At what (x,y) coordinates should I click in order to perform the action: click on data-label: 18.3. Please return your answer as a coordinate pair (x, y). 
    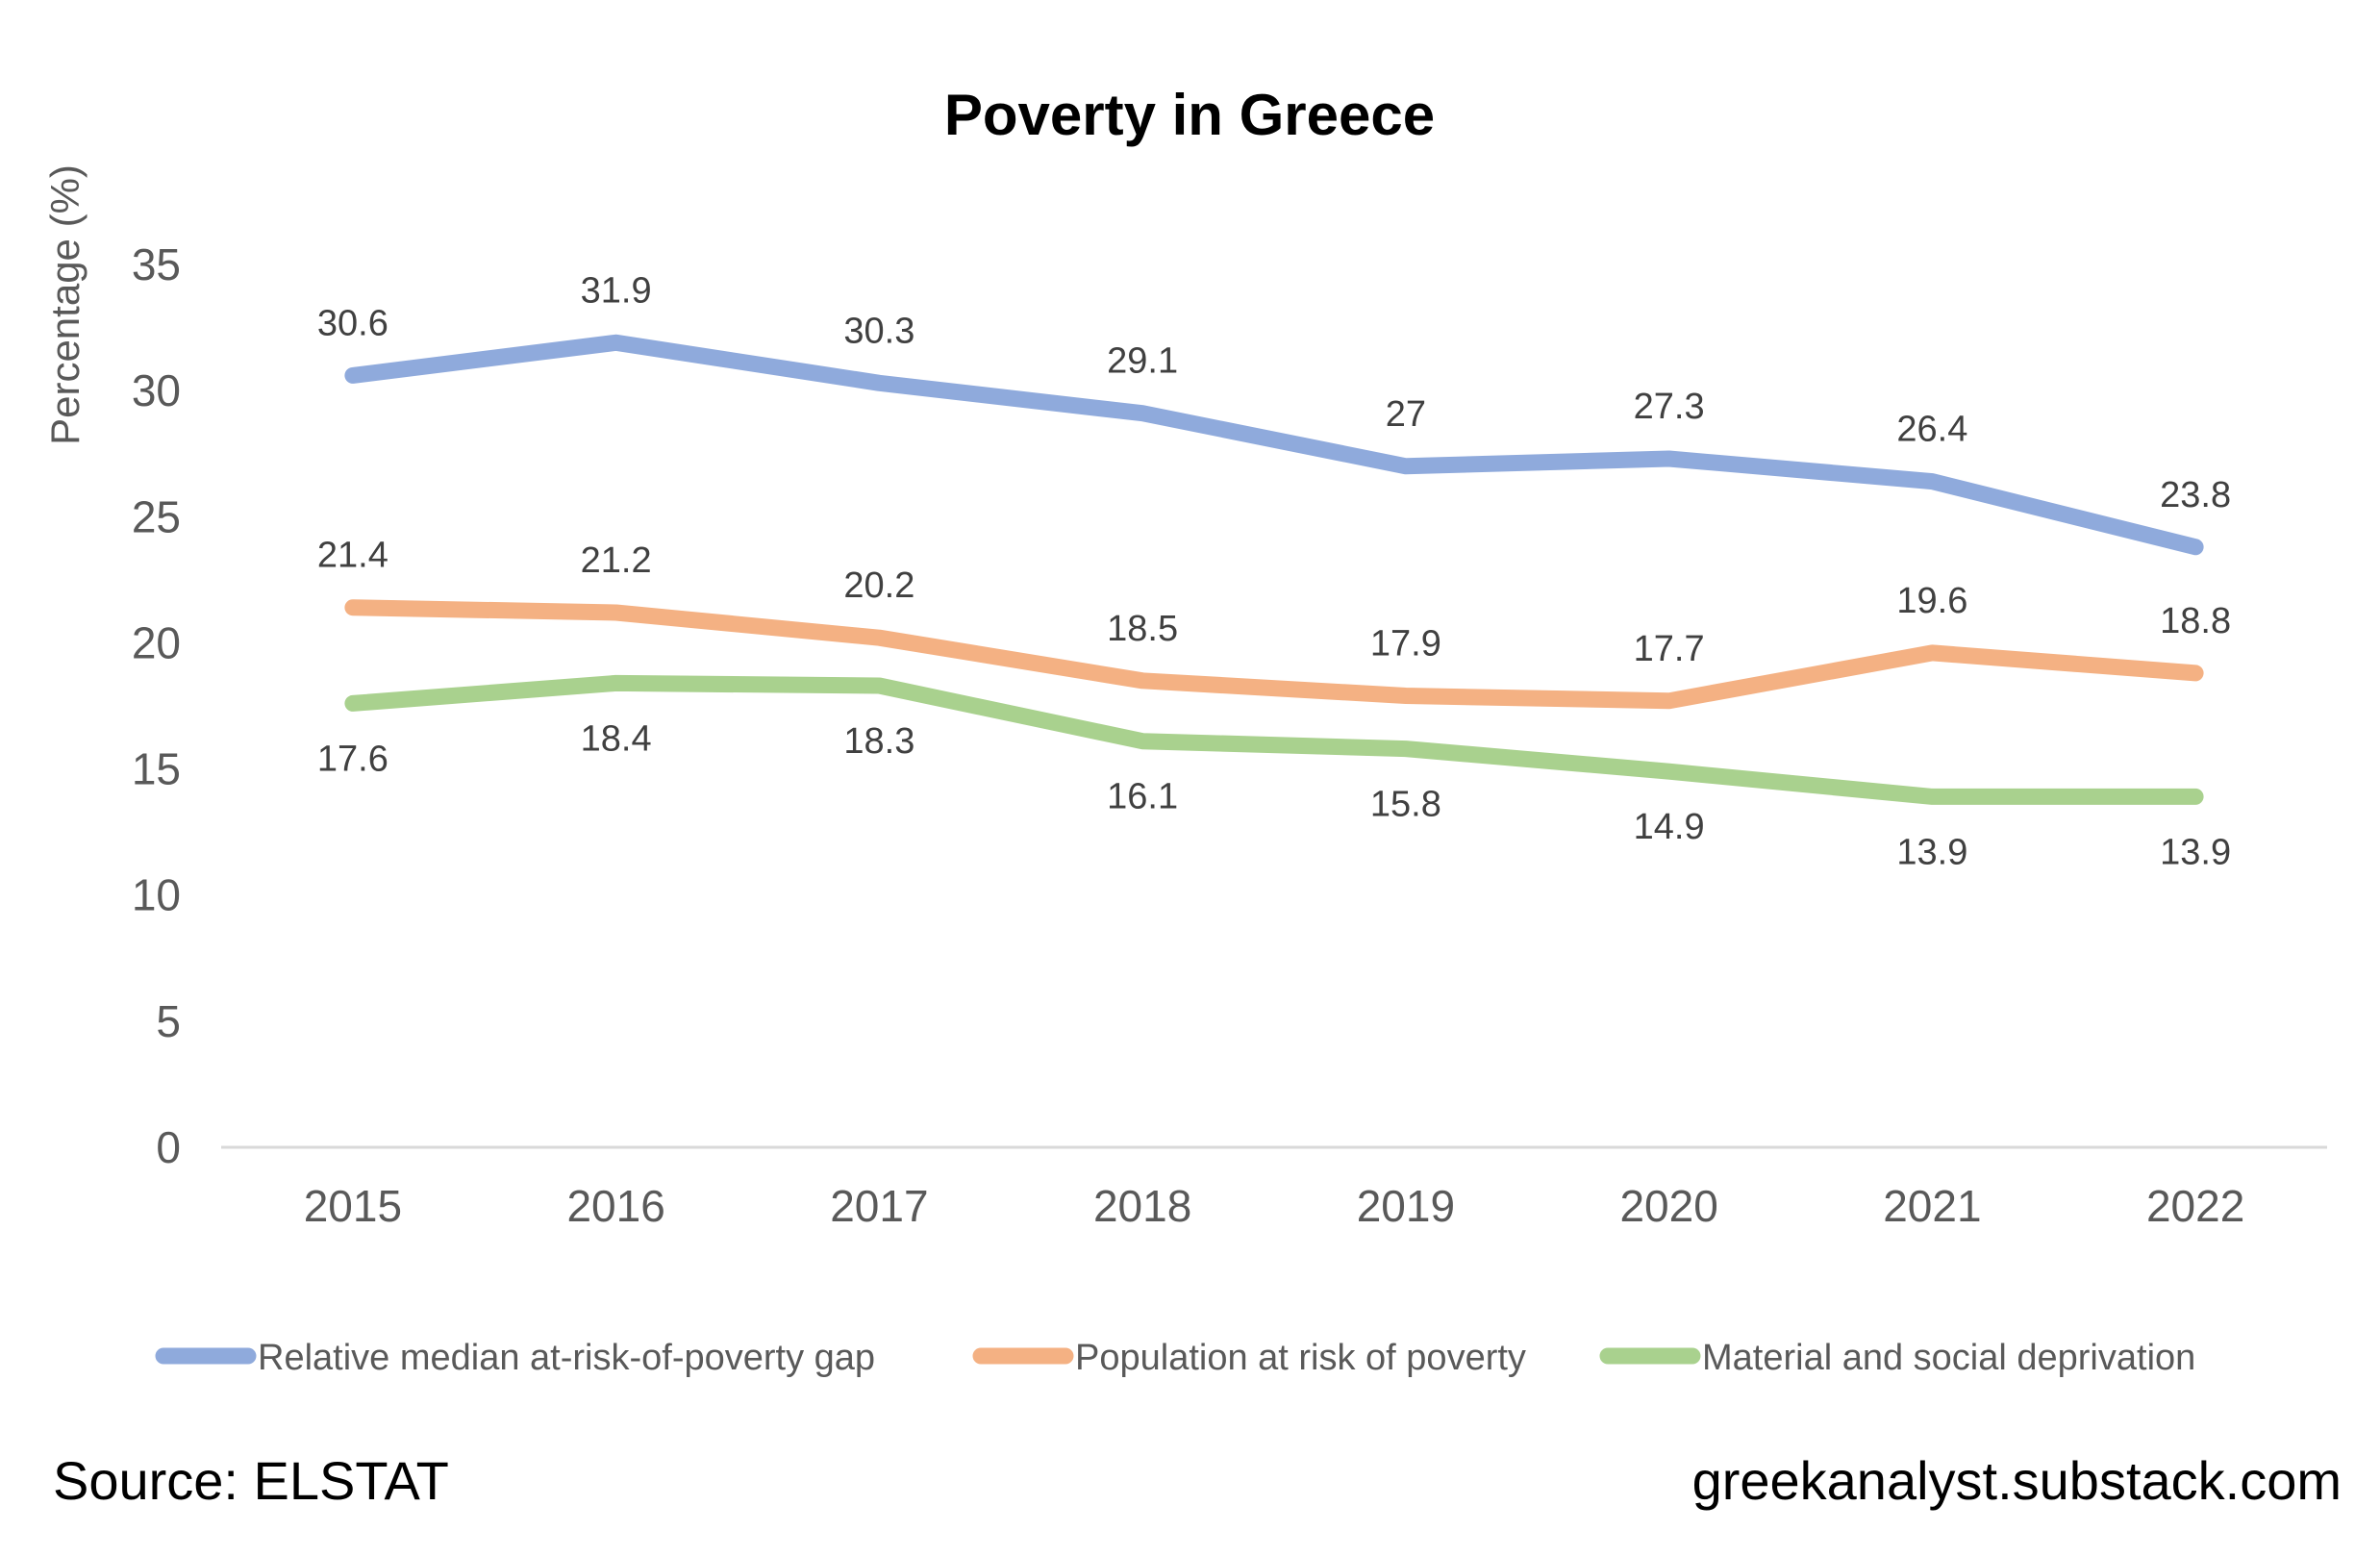
    Looking at the image, I should click on (878, 741).